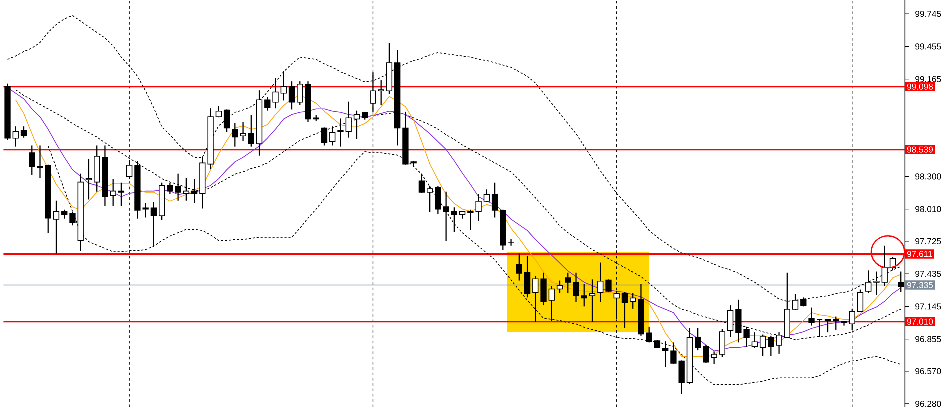 Image resolution: width=947 pixels, height=407 pixels. I want to click on y-tick-label: 99.455, so click(929, 46).